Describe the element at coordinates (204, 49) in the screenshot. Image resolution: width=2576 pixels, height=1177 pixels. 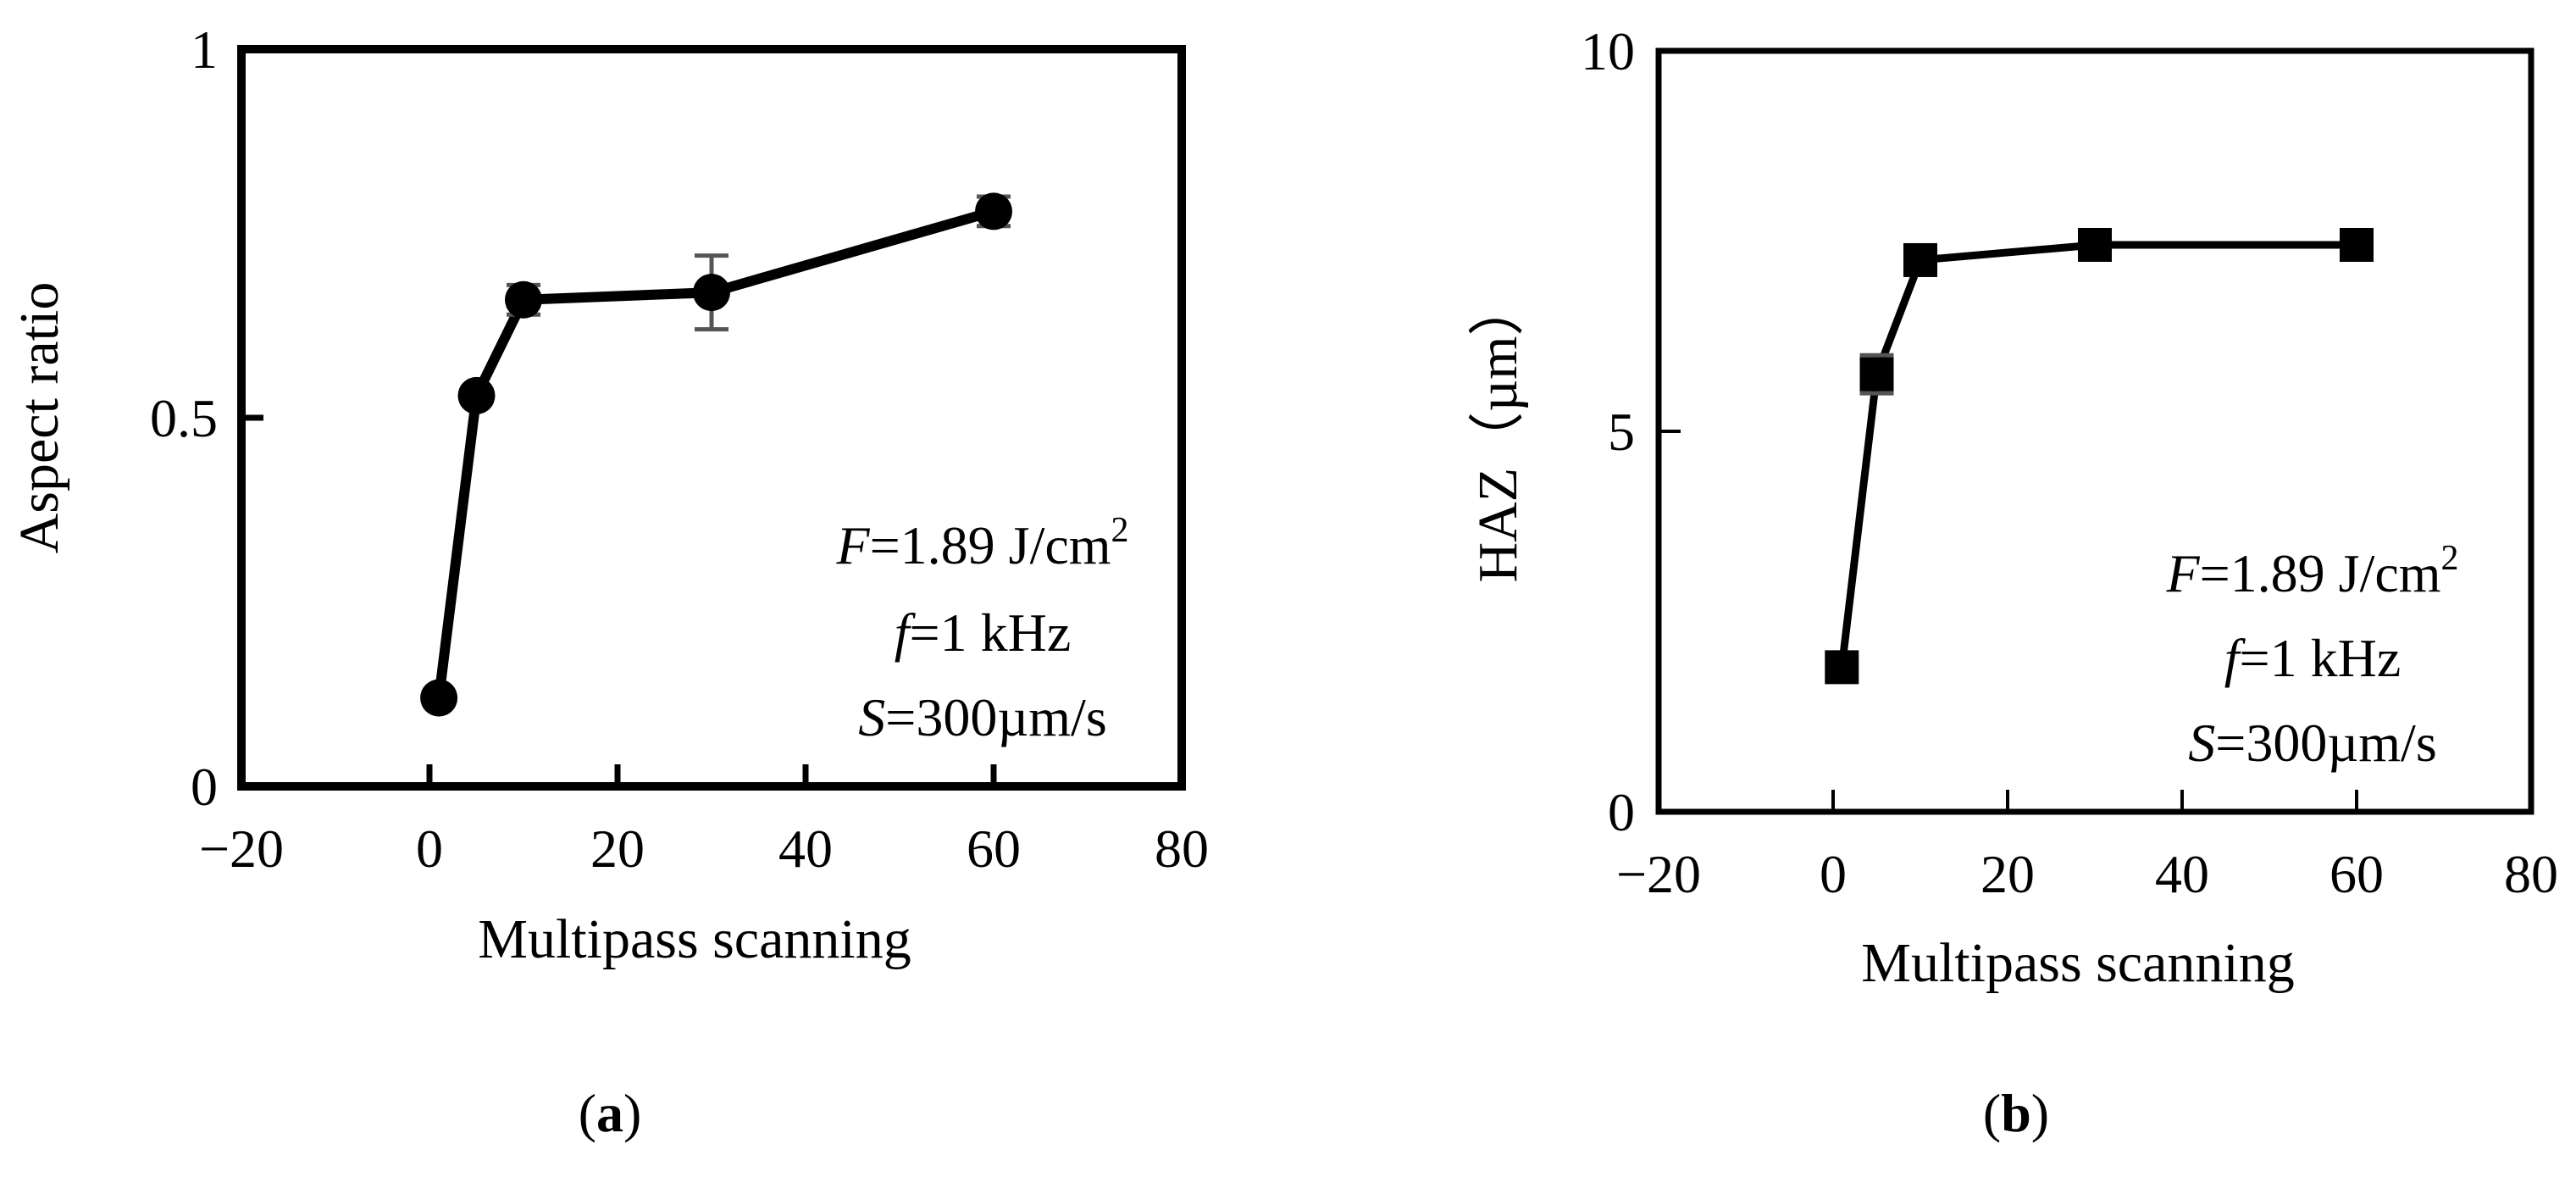
I see `y-tick-label: 1` at that location.